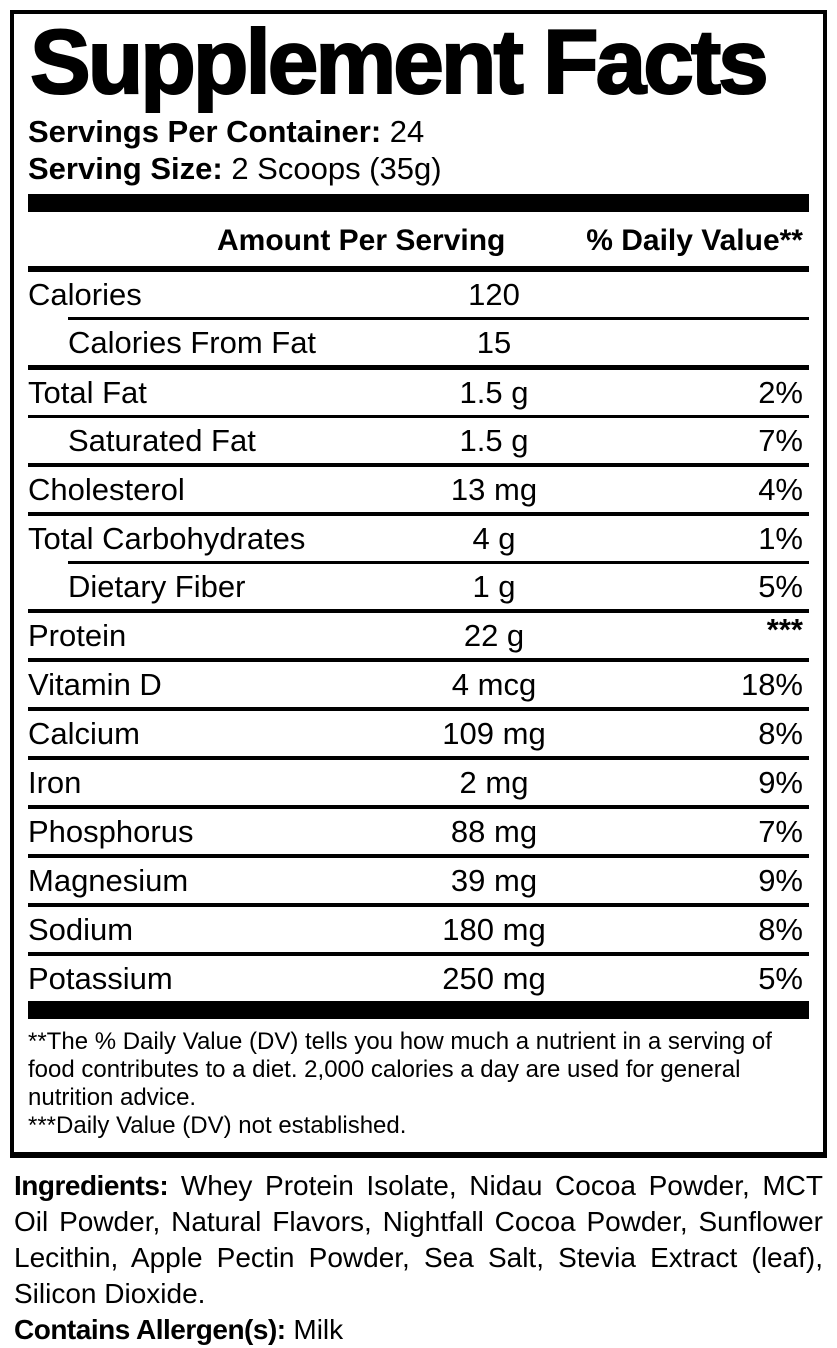 This screenshot has width=837, height=1348. I want to click on nutrient-label: Calcium, so click(84, 733).